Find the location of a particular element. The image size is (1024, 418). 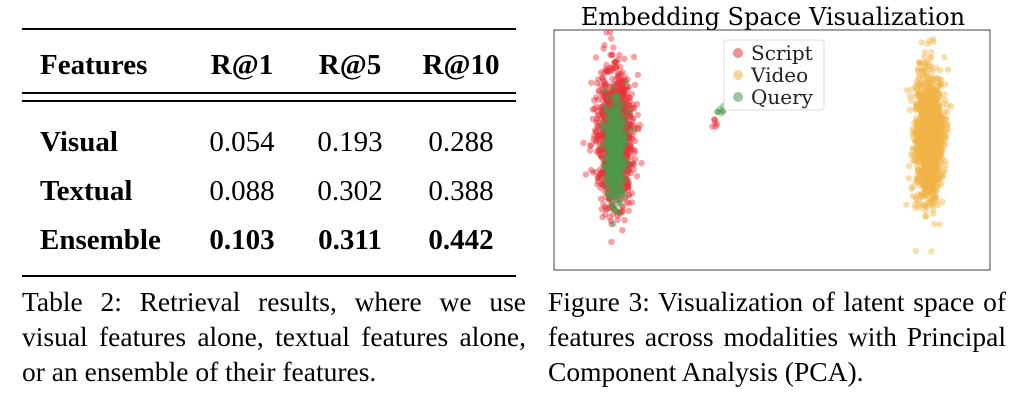

legend-label-script: Script is located at coordinates (782, 53).